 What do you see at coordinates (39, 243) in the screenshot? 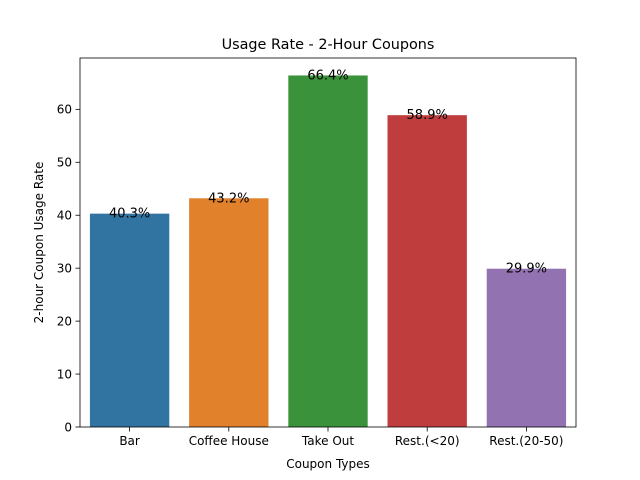
I see `y-axis-label: 2-hour Coupon Usage Rate` at bounding box center [39, 243].